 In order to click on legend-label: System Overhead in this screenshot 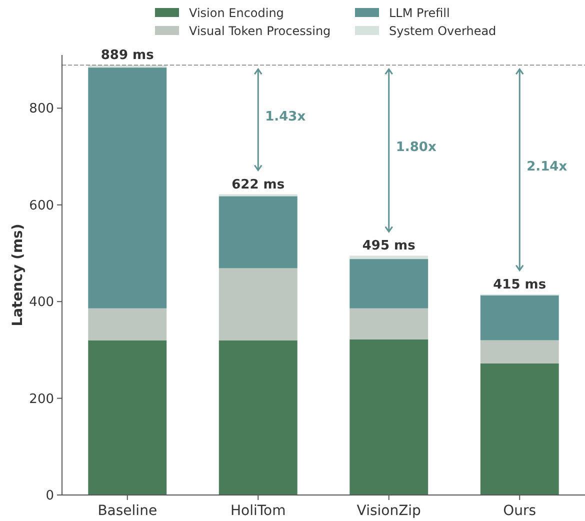, I will do `click(442, 31)`.